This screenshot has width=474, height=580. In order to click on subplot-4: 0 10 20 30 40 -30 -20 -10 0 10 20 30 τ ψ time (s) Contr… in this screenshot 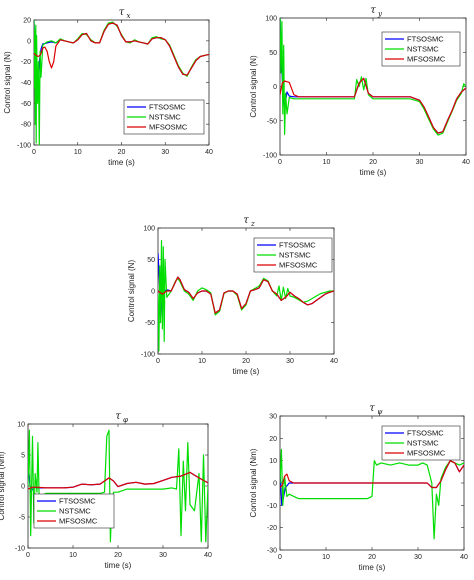, I will do `click(358, 487)`.